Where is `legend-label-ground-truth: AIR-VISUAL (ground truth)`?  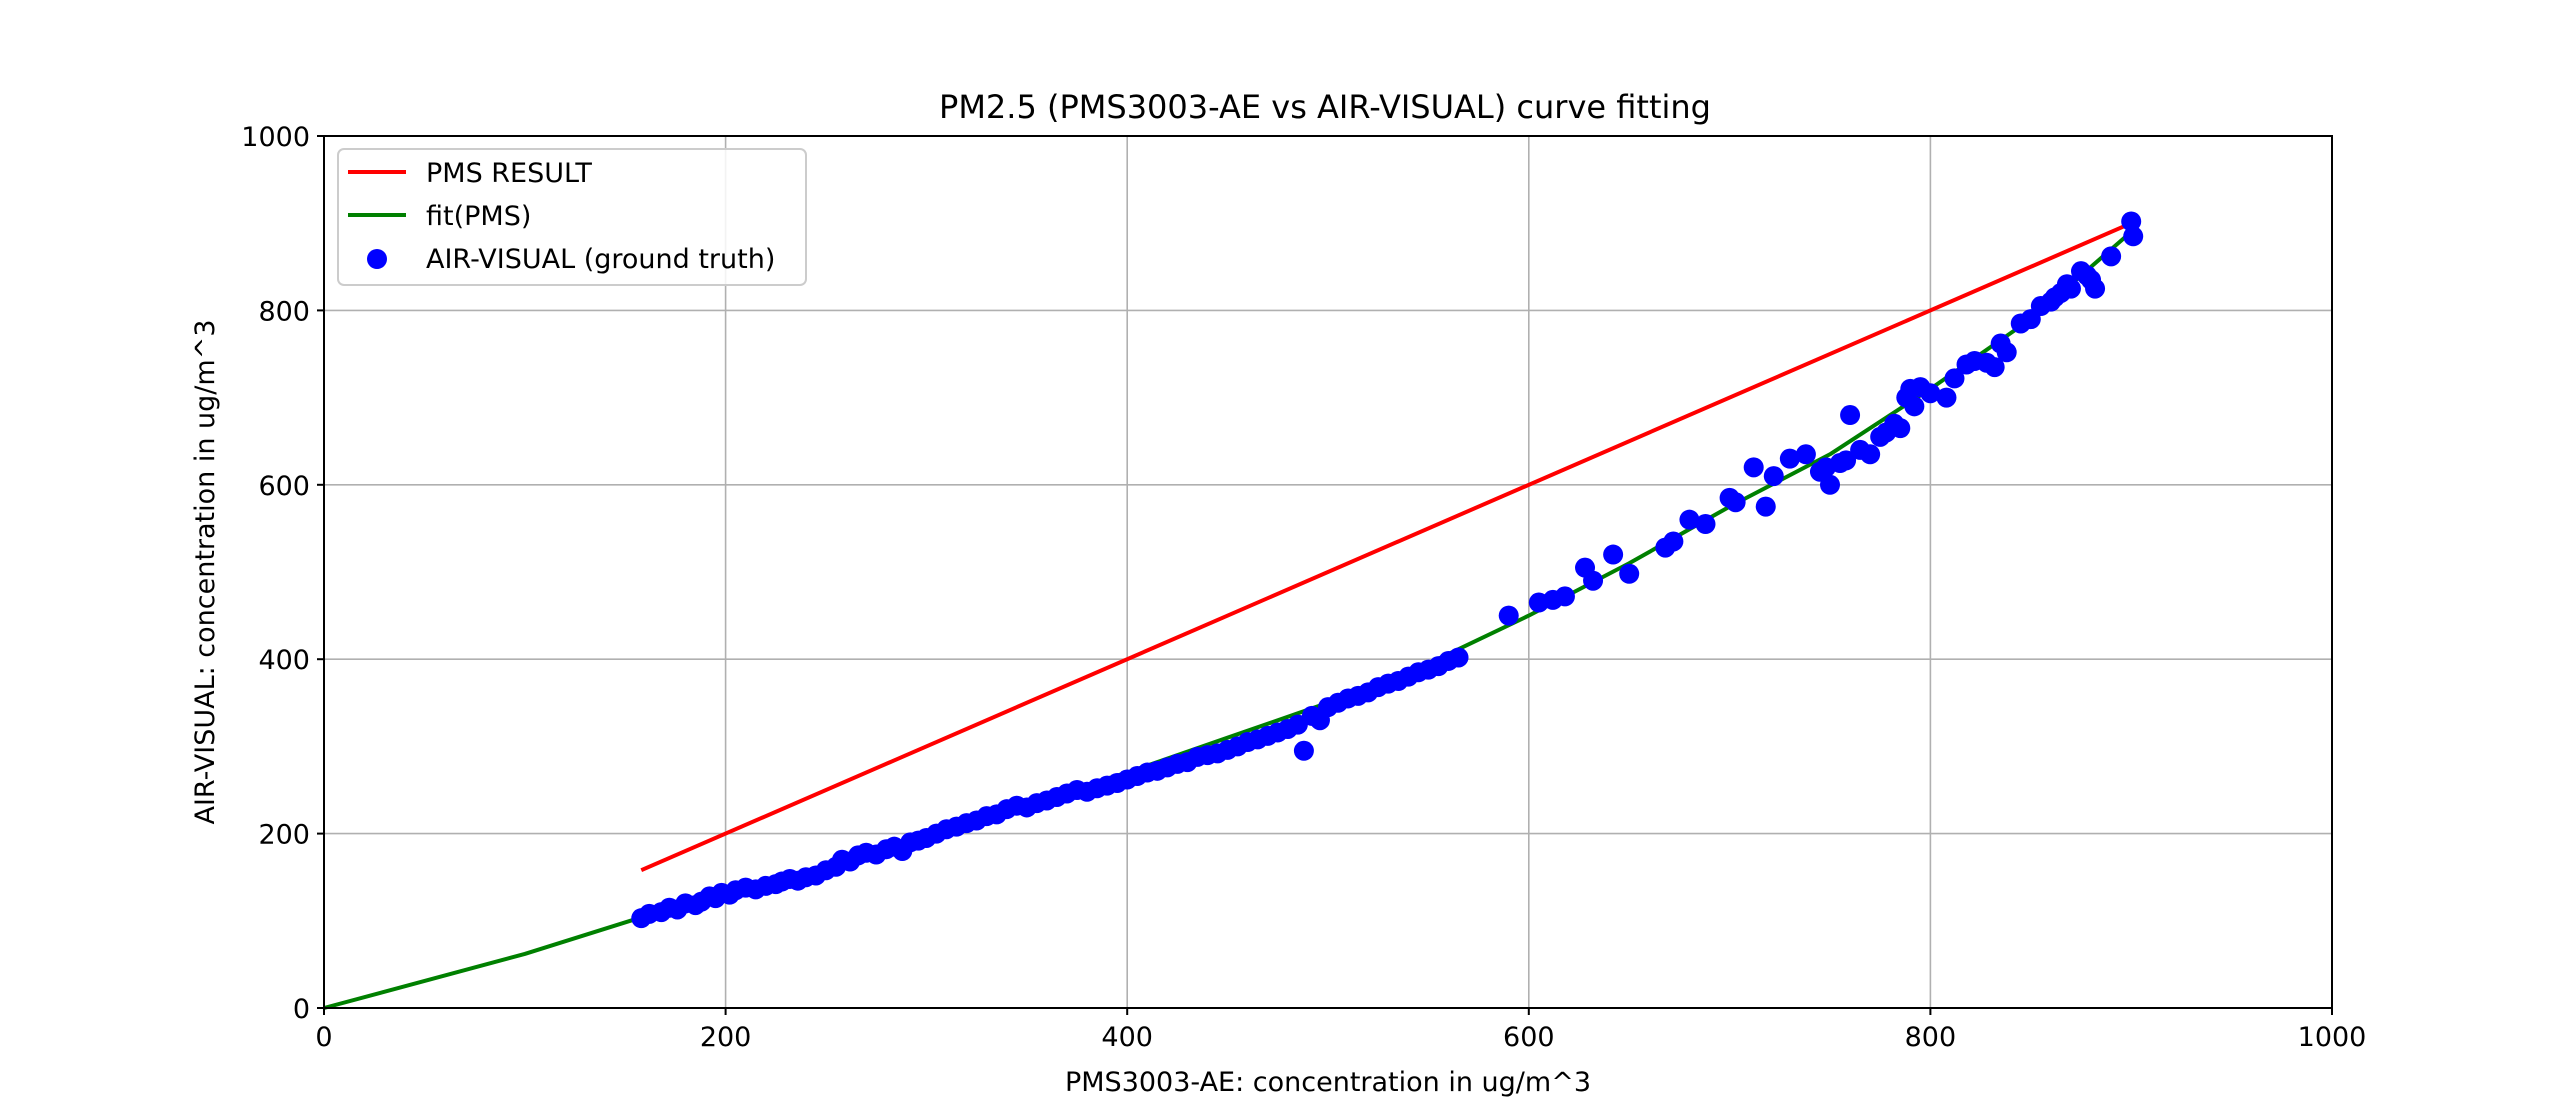 legend-label-ground-truth: AIR-VISUAL (ground truth) is located at coordinates (600, 259).